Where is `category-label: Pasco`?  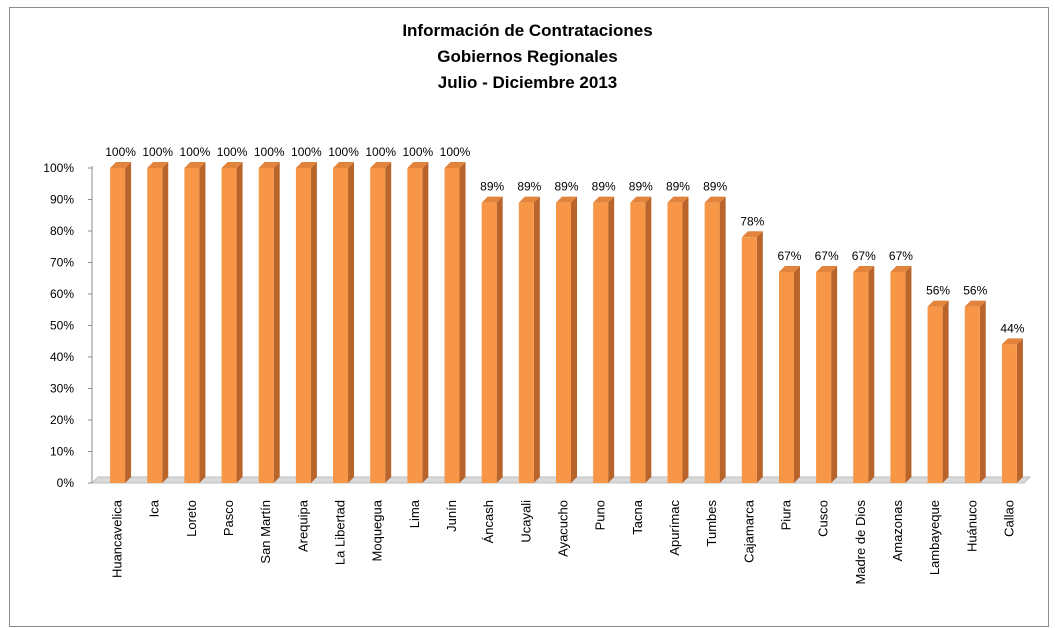 category-label: Pasco is located at coordinates (228, 518).